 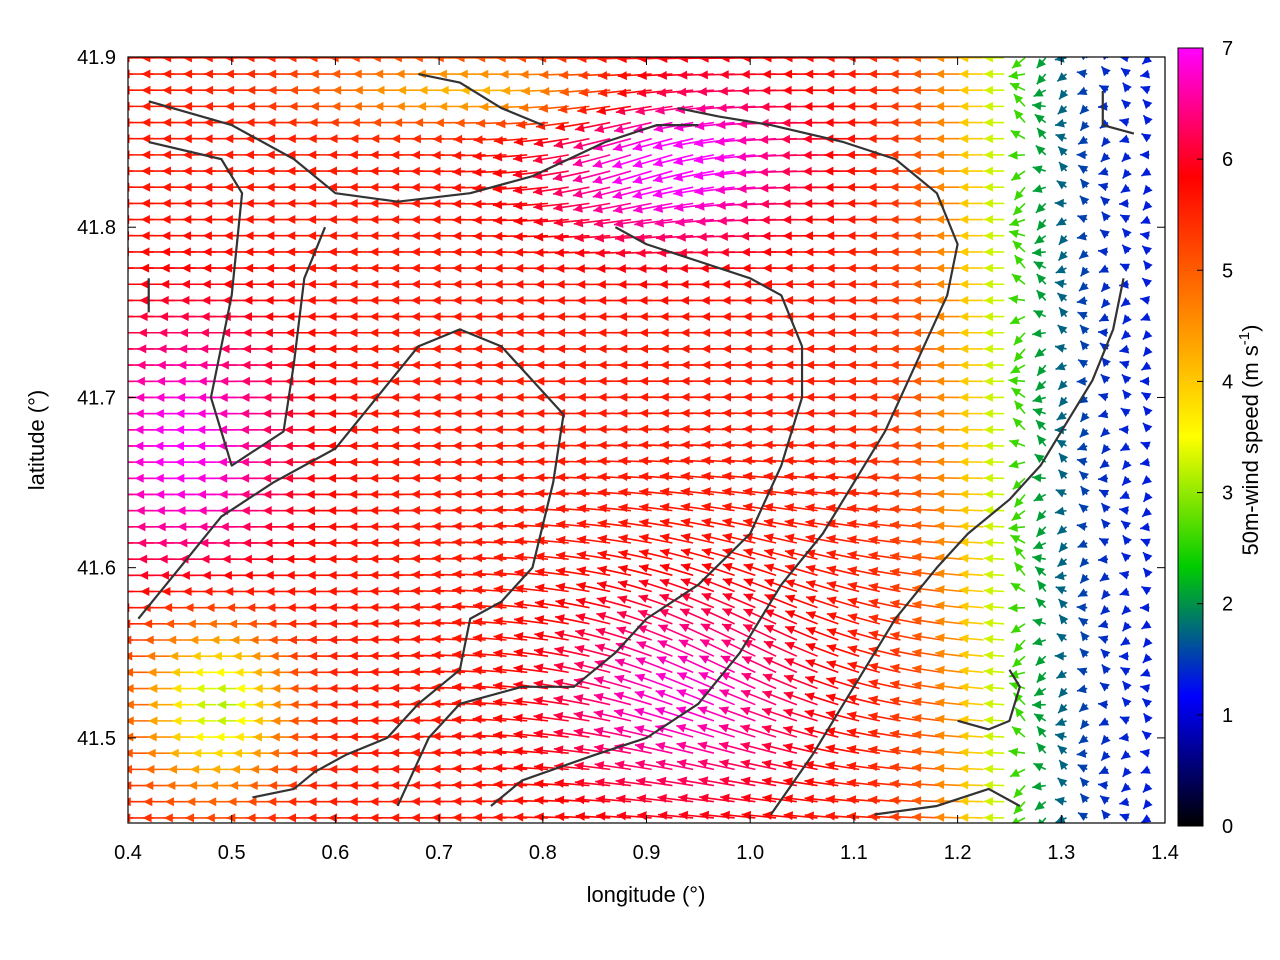 I want to click on colorbar-tick-label: 2, so click(x=1227, y=605).